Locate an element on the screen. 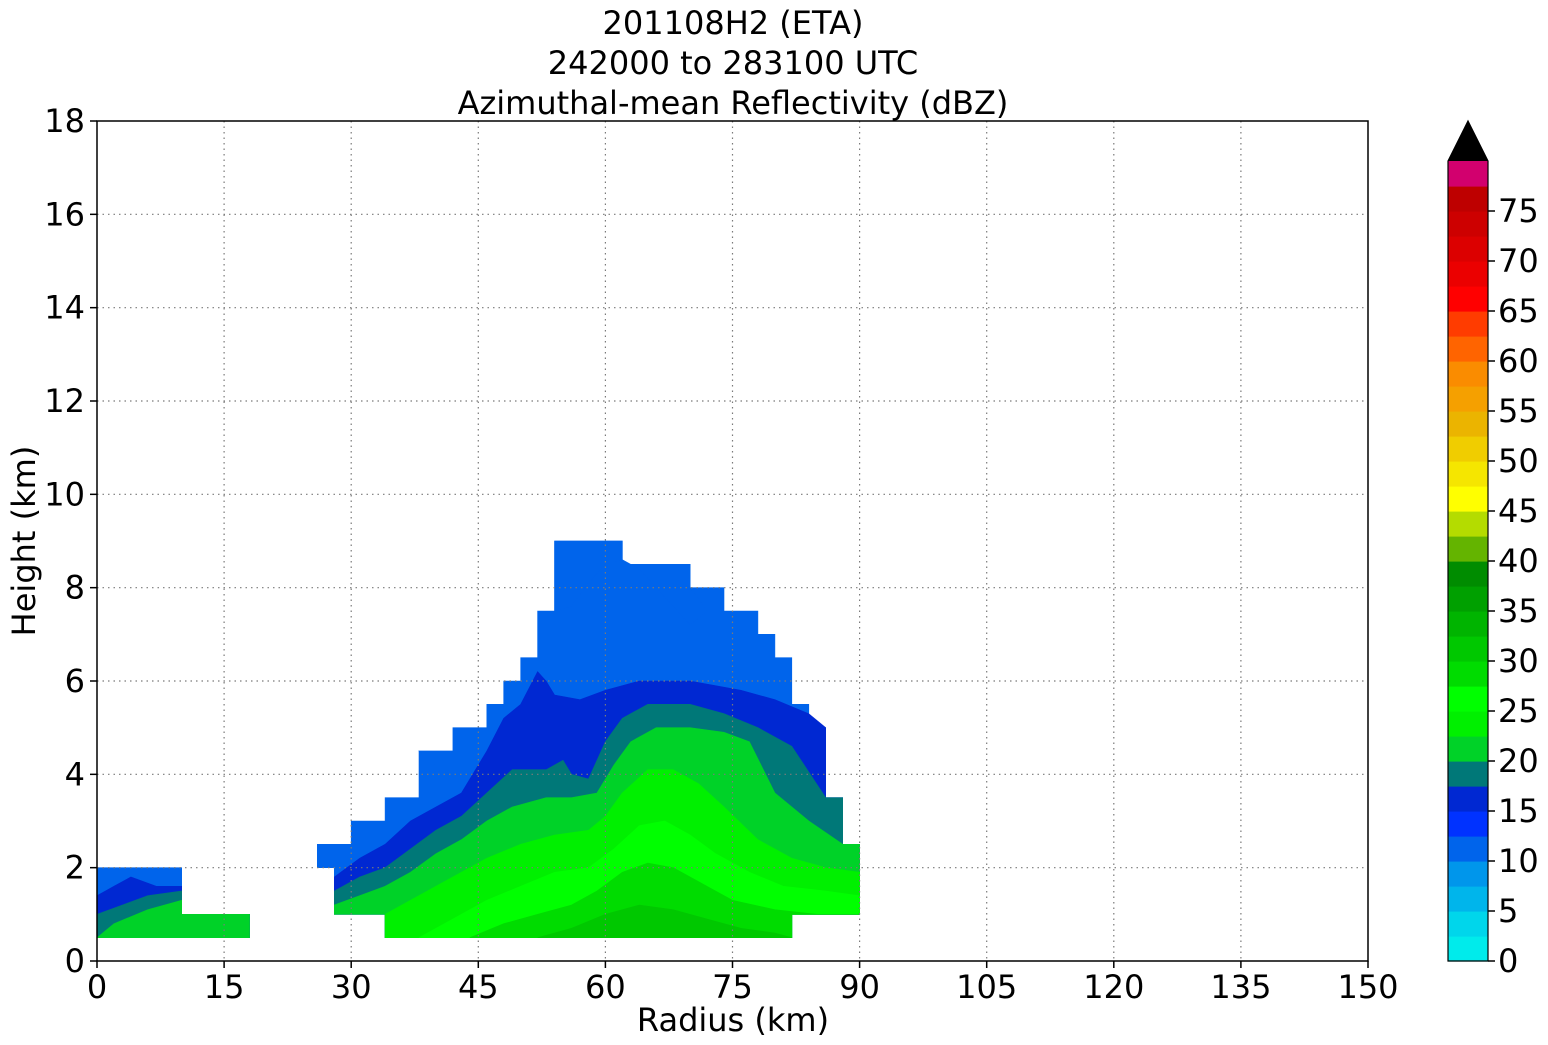 The height and width of the screenshot is (1045, 1548). title-line-1: 201108H2 (ETA) is located at coordinates (733, 23).